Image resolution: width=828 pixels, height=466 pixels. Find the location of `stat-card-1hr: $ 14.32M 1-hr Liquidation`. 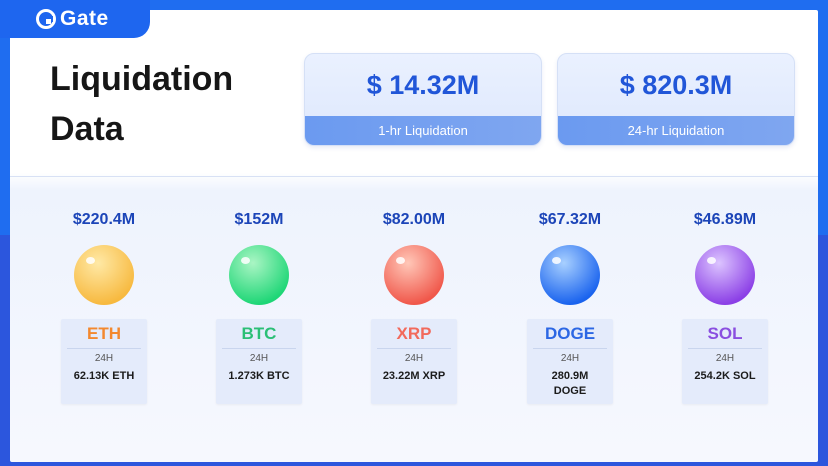

stat-card-1hr: $ 14.32M 1-hr Liquidation is located at coordinates (423, 99).